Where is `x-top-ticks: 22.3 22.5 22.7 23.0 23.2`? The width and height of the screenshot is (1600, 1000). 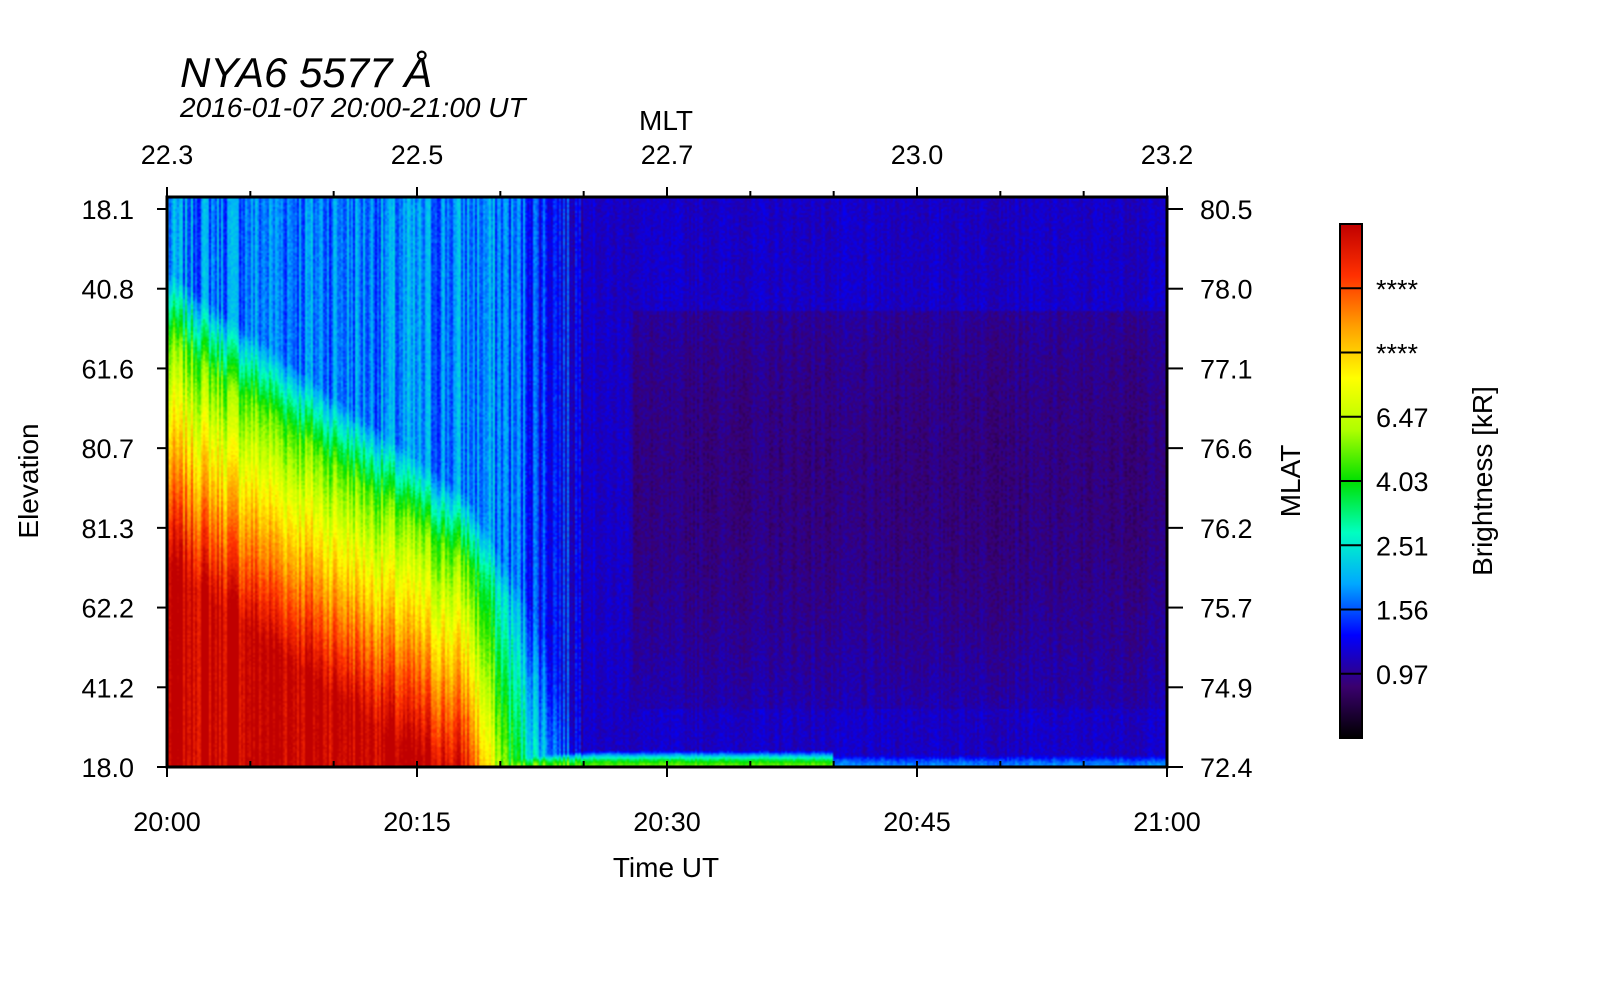 x-top-ticks: 22.3 22.5 22.7 23.0 23.2 is located at coordinates (667, 168).